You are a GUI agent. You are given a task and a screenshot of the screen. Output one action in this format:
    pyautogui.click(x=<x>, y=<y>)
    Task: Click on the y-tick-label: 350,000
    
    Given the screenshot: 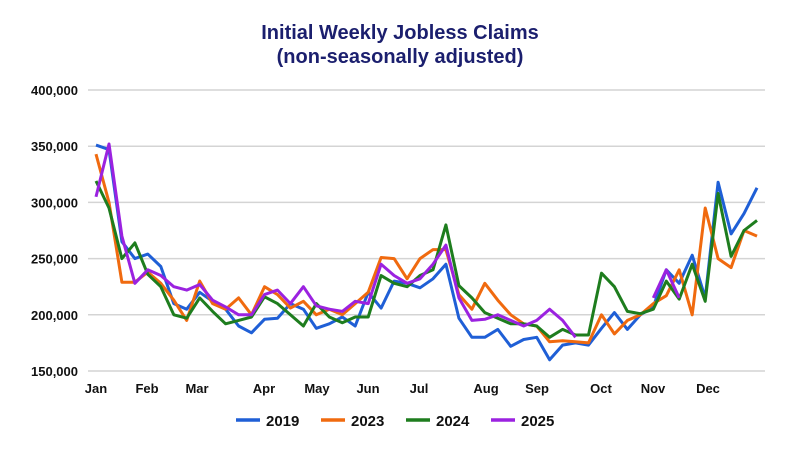 What is the action you would take?
    pyautogui.click(x=54, y=146)
    